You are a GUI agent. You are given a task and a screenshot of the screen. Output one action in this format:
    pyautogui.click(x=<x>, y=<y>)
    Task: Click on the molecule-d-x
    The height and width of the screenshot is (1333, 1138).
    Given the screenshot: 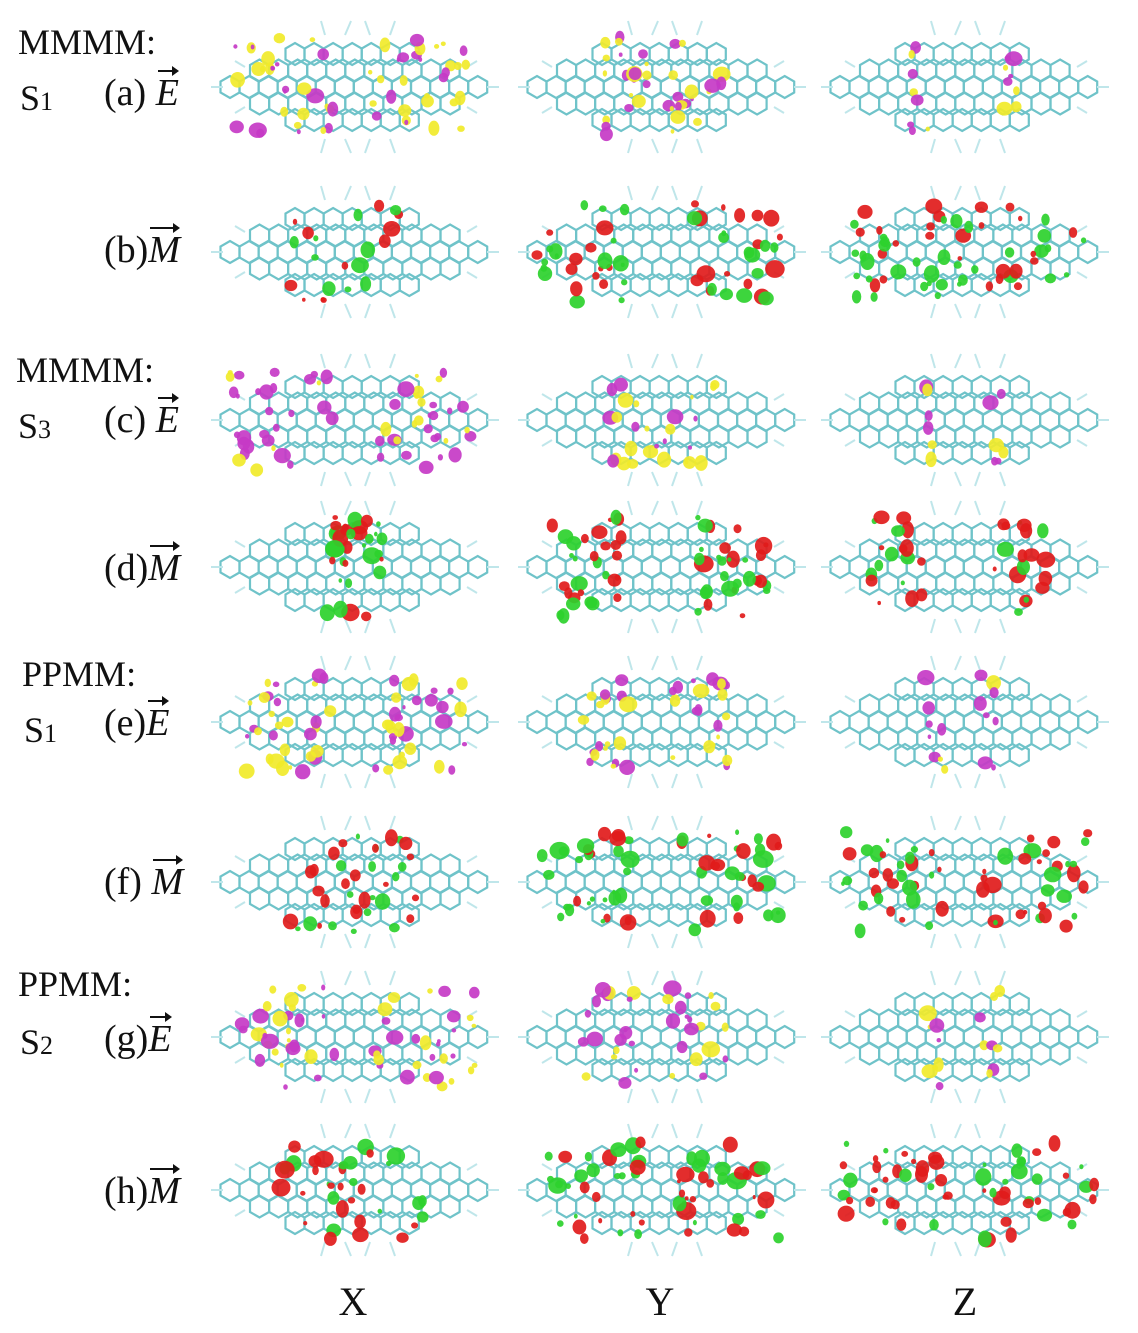 What is the action you would take?
    pyautogui.click(x=355, y=567)
    